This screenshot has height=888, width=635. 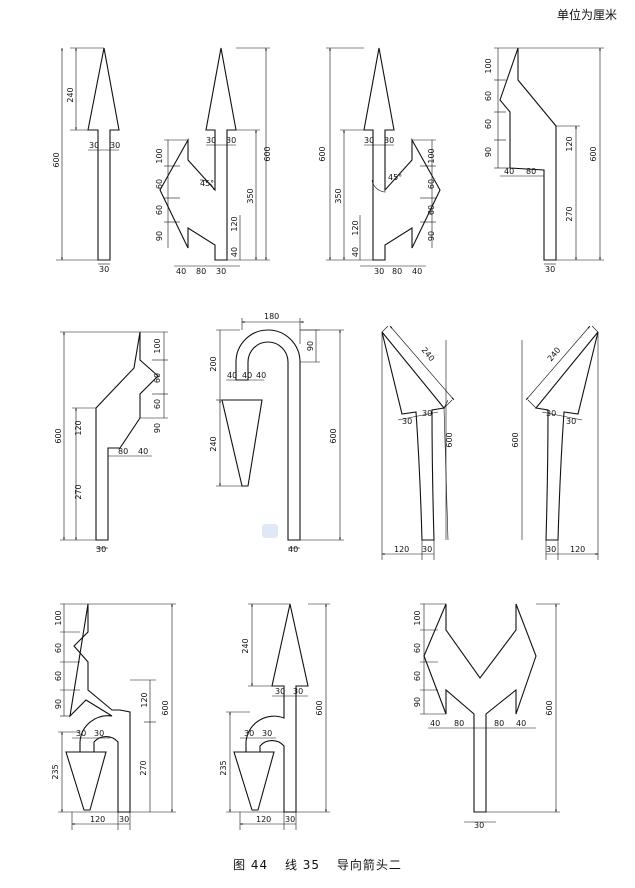 I want to click on dim-label: 200, so click(x=213, y=363).